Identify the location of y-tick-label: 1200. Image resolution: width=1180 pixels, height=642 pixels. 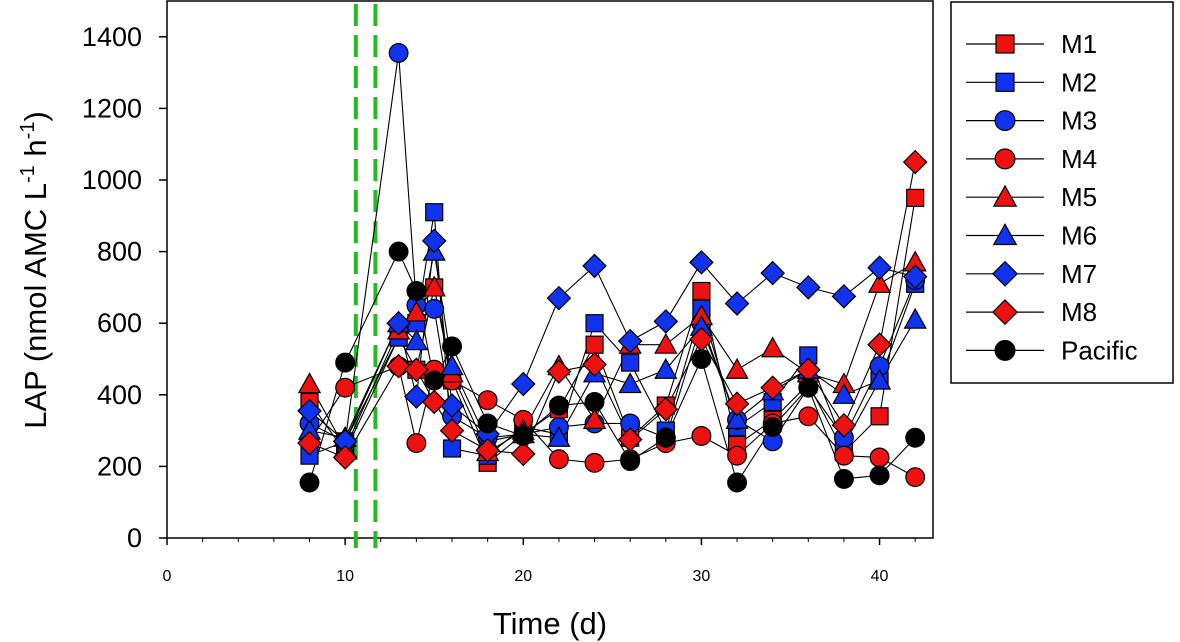
(112, 108).